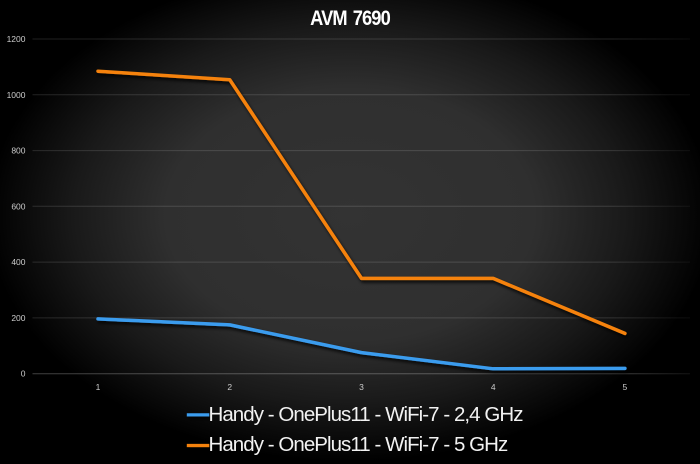 This screenshot has height=464, width=700. I want to click on svg-text: 2, so click(229, 387).